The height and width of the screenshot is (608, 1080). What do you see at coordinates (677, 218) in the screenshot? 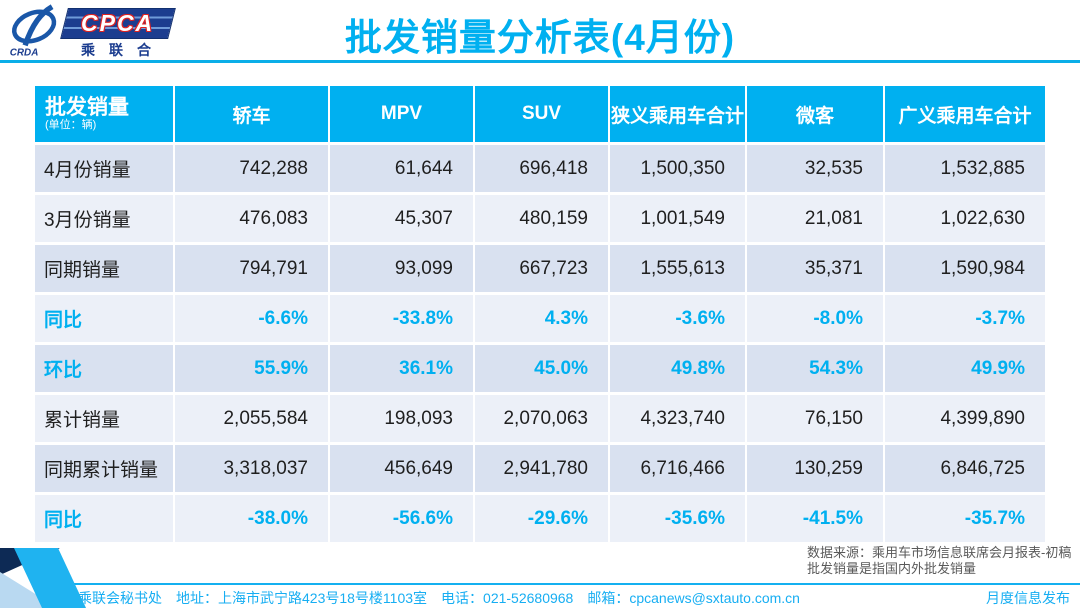
I see `table-cell: 1,001,549` at bounding box center [677, 218].